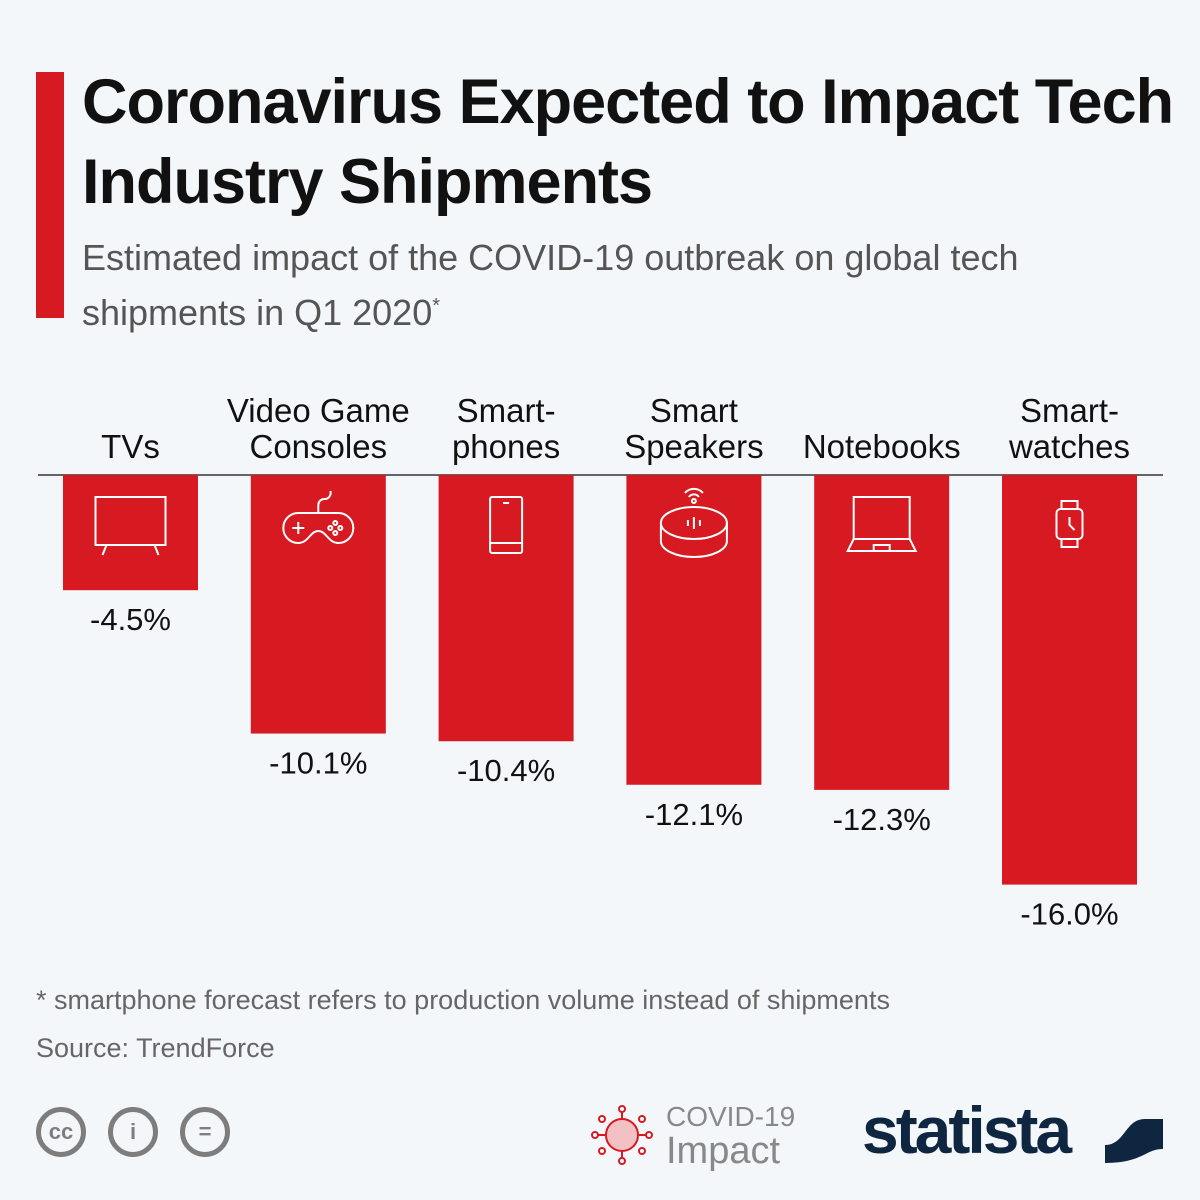  Describe the element at coordinates (1069, 524) in the screenshot. I see `smartwatch-icon` at that location.